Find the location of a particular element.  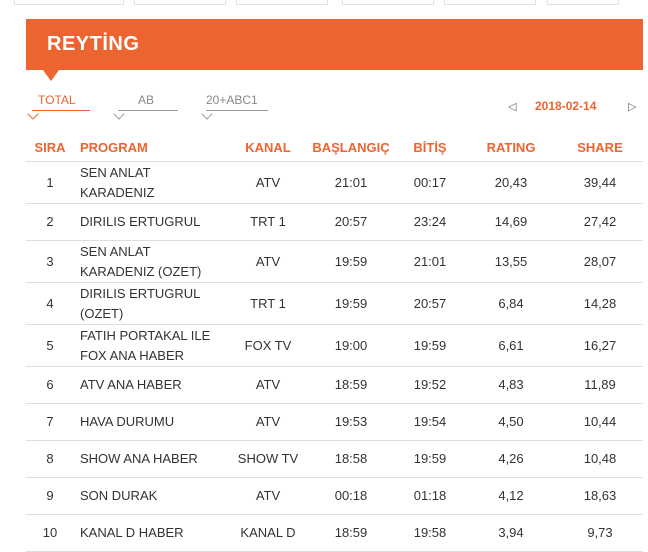

share-cell: 28,07 is located at coordinates (600, 261).